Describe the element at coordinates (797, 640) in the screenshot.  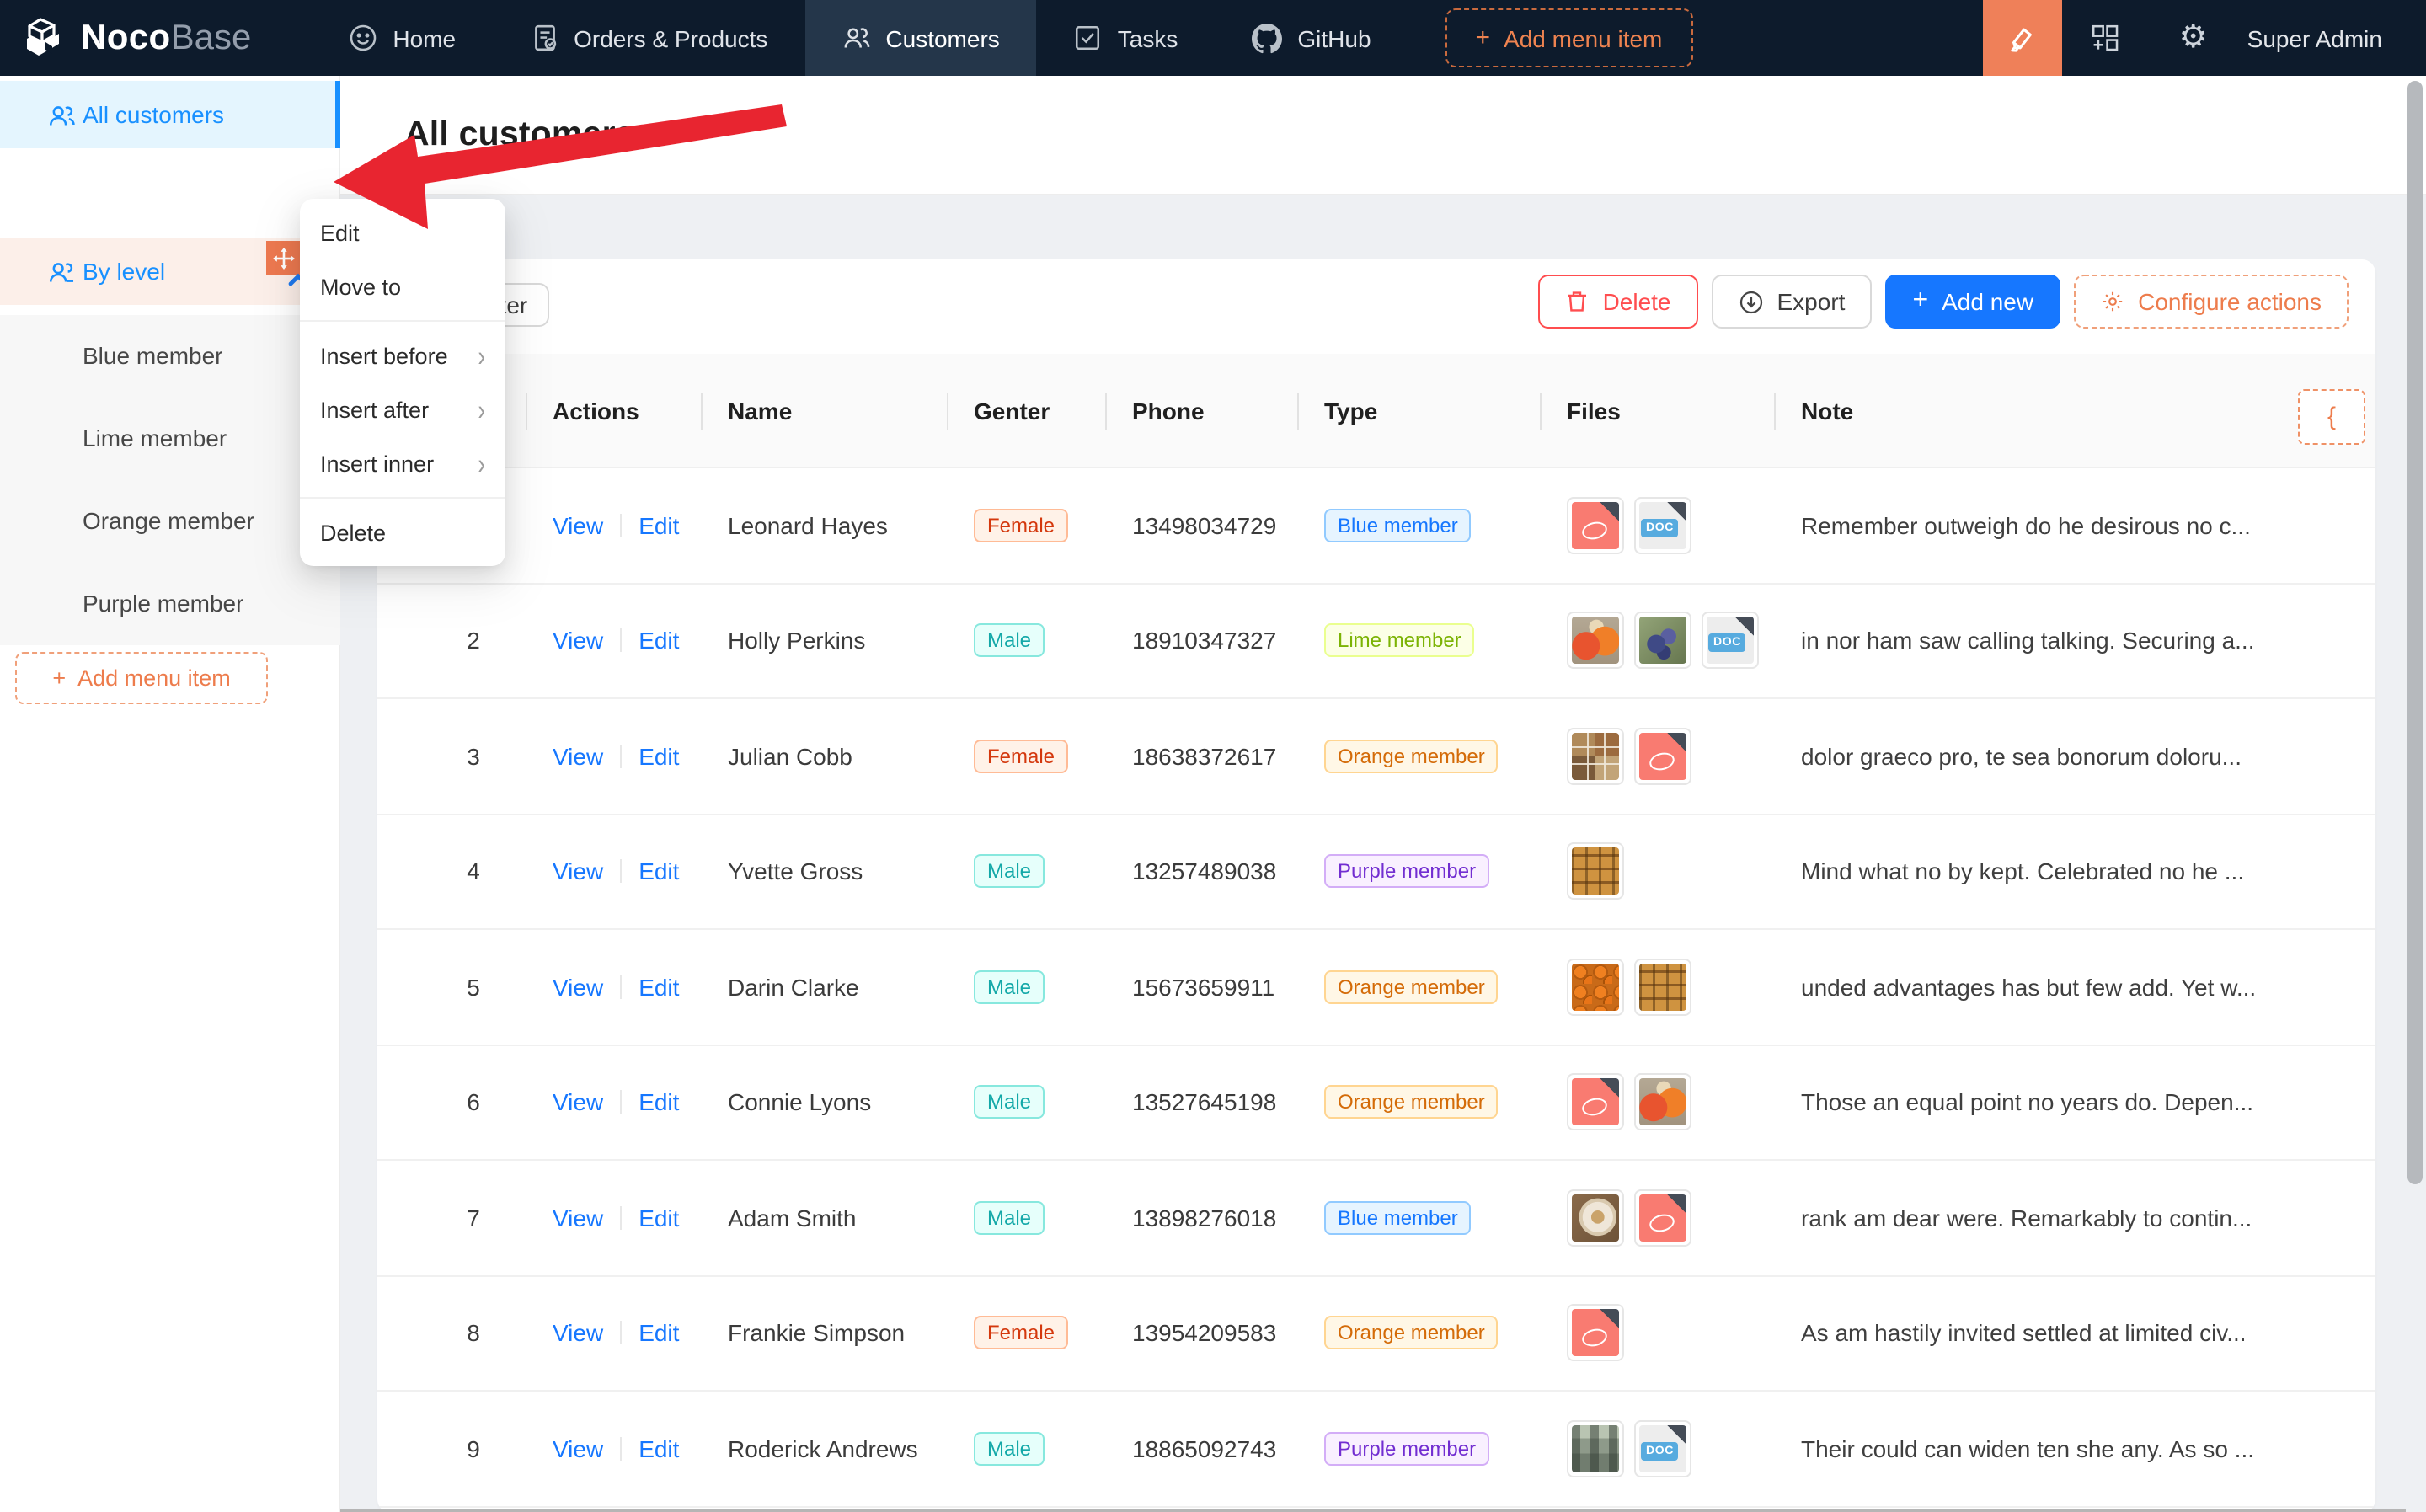
I see `name-cell: Holly Perkins` at that location.